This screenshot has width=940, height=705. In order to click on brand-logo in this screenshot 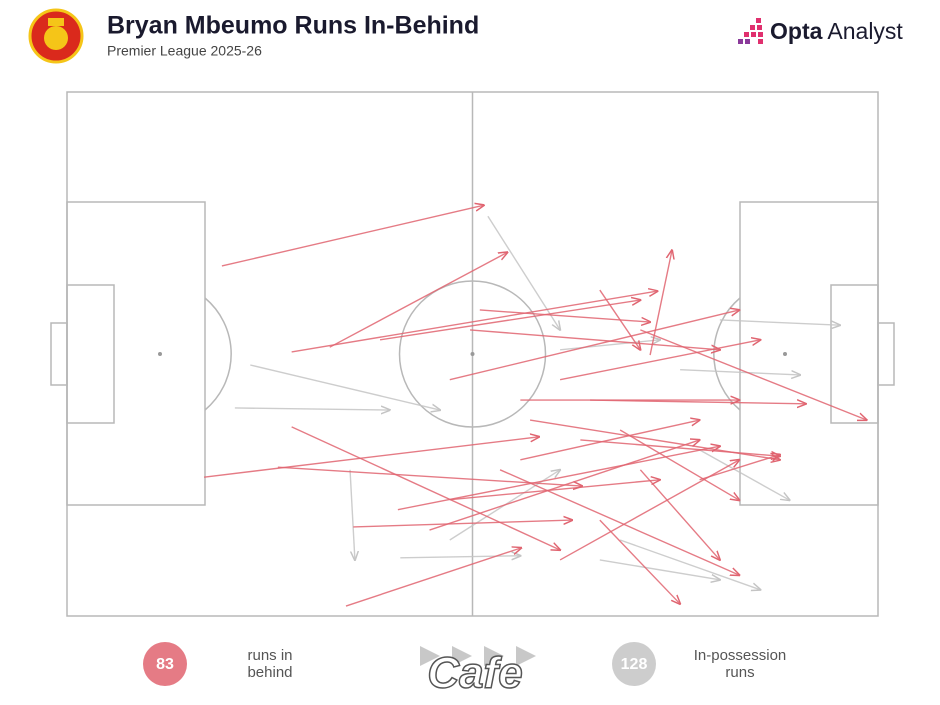, I will do `click(750, 31)`.